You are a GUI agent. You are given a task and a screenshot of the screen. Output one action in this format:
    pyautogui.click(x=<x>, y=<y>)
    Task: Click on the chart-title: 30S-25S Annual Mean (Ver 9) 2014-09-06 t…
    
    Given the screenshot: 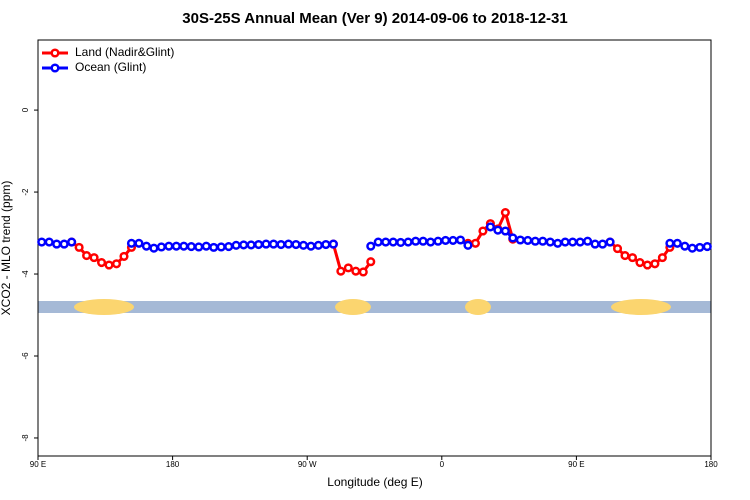 What is the action you would take?
    pyautogui.click(x=374, y=18)
    